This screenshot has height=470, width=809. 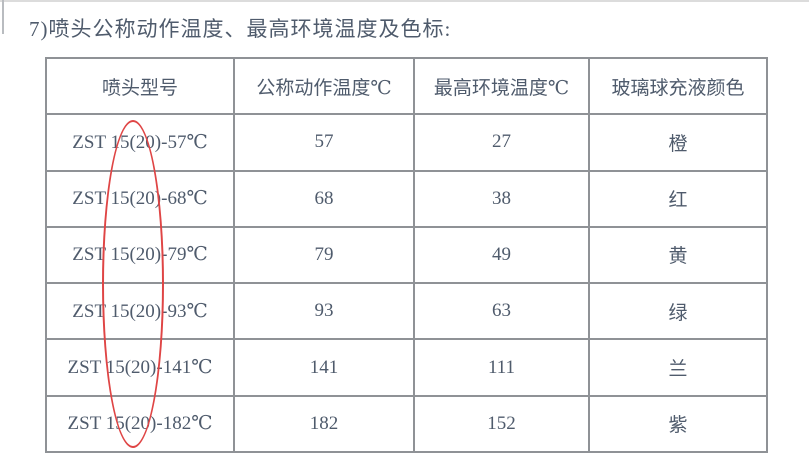 I want to click on cell-max-ambient: 111, so click(x=501, y=367).